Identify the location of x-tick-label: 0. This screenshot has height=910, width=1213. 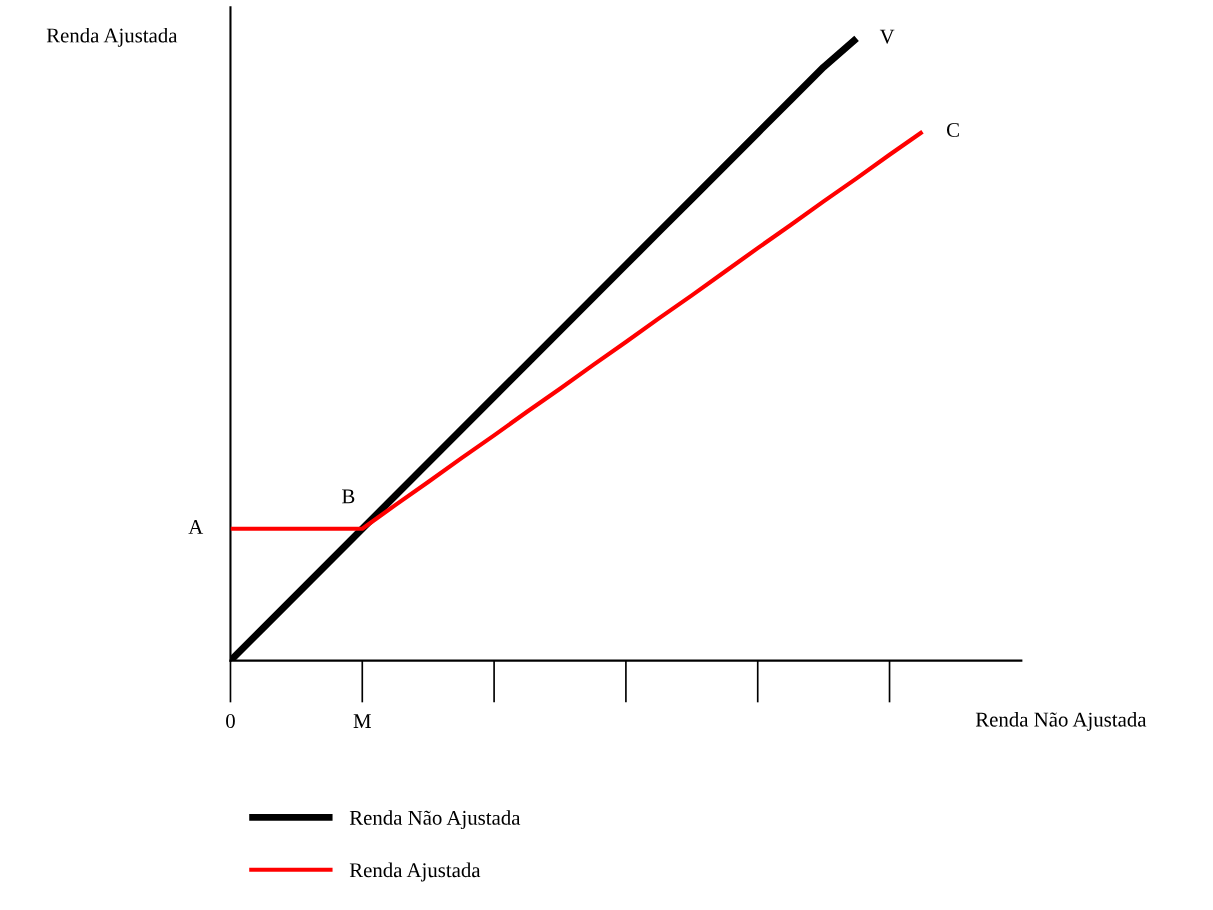
(230, 721).